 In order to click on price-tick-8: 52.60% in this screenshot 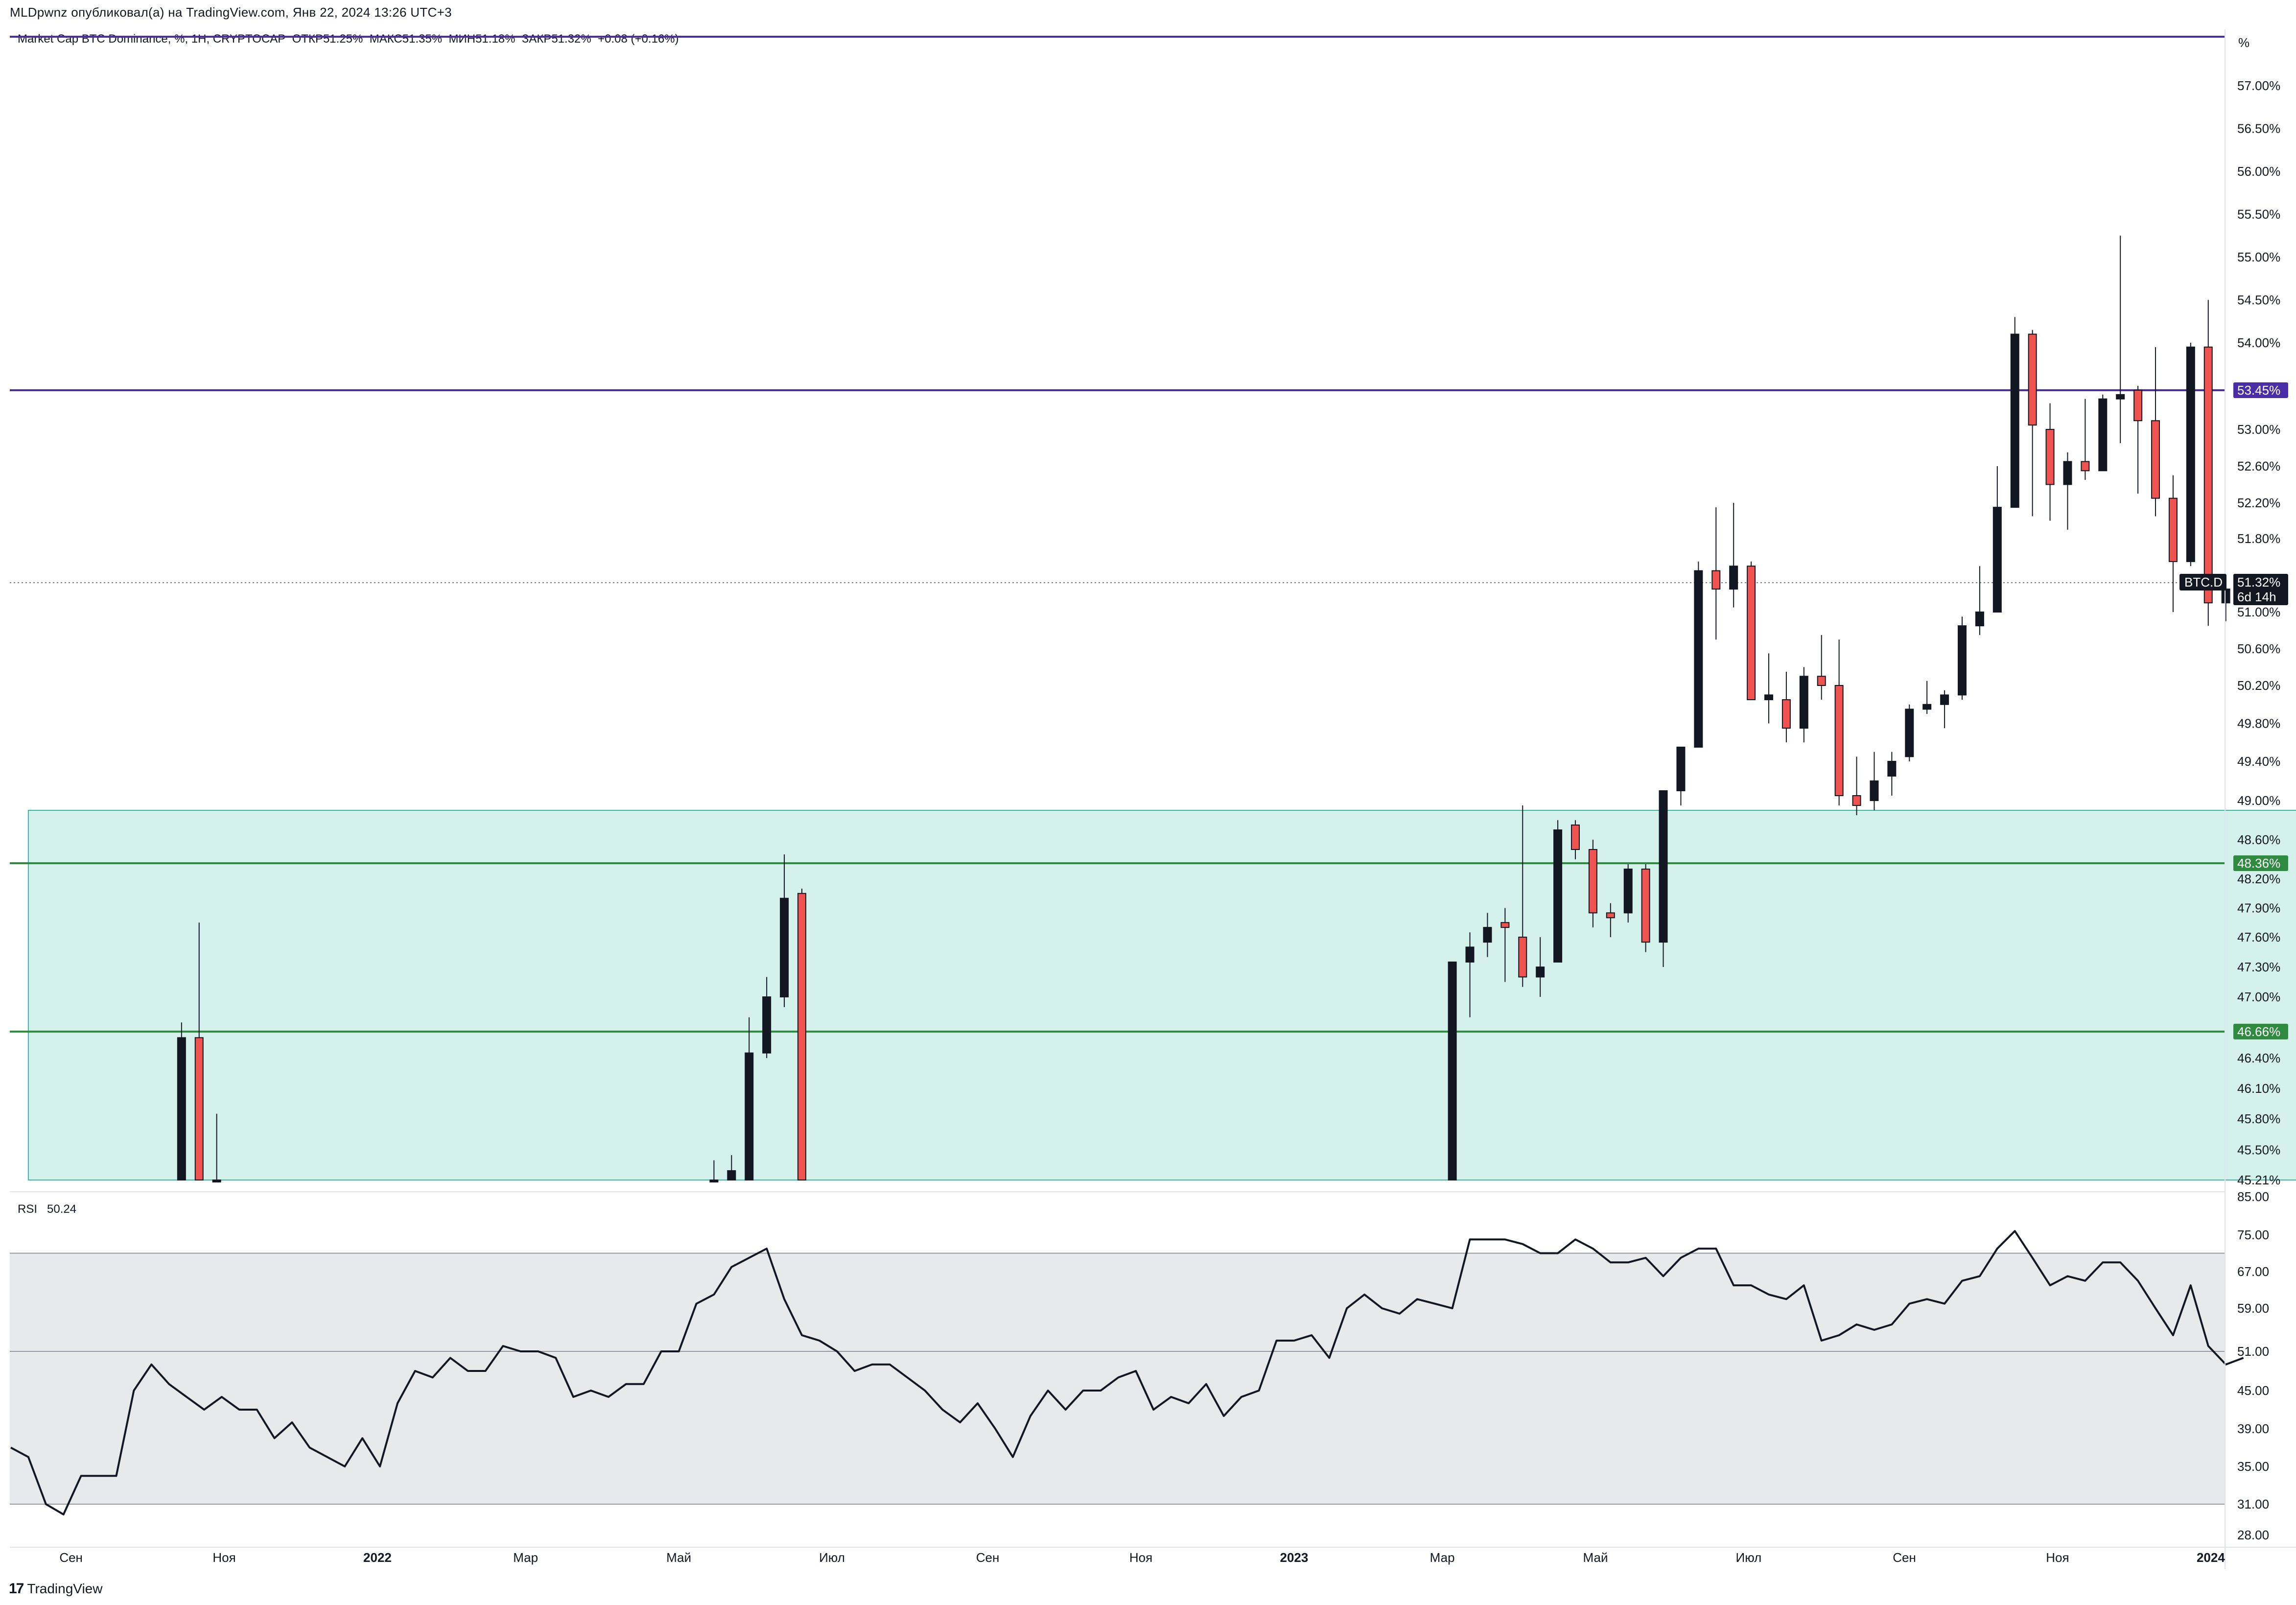, I will do `click(2258, 466)`.